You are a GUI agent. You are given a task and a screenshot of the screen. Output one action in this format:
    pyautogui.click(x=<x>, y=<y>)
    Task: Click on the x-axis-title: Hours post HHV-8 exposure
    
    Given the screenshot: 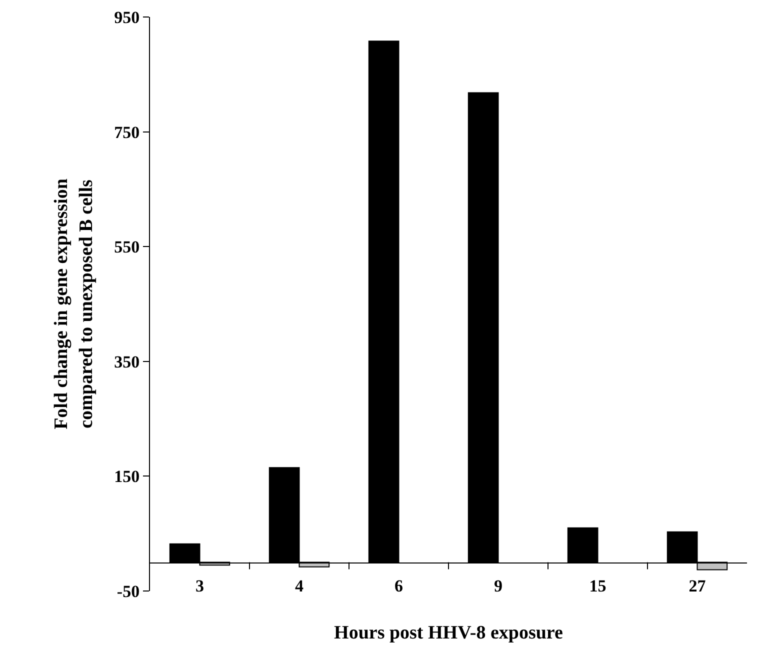 What is the action you would take?
    pyautogui.click(x=448, y=633)
    